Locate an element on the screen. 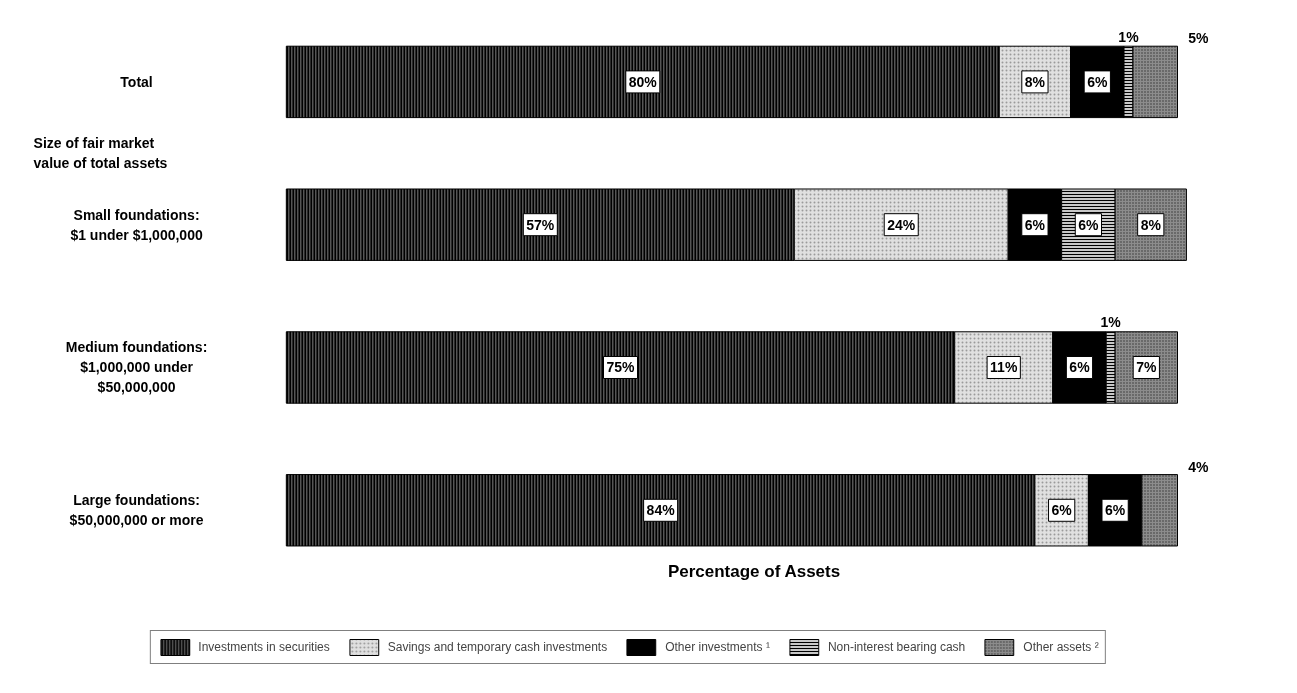 This screenshot has height=693, width=1297. legend-label: Other assets ² is located at coordinates (1061, 647).